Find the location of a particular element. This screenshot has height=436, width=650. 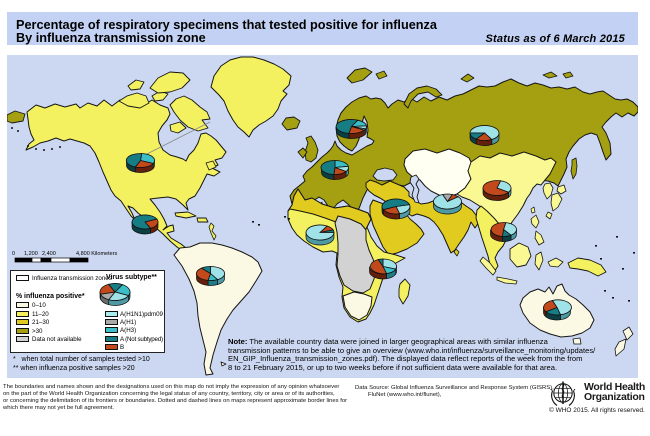

svg-text: 0 is located at coordinates (13, 254).